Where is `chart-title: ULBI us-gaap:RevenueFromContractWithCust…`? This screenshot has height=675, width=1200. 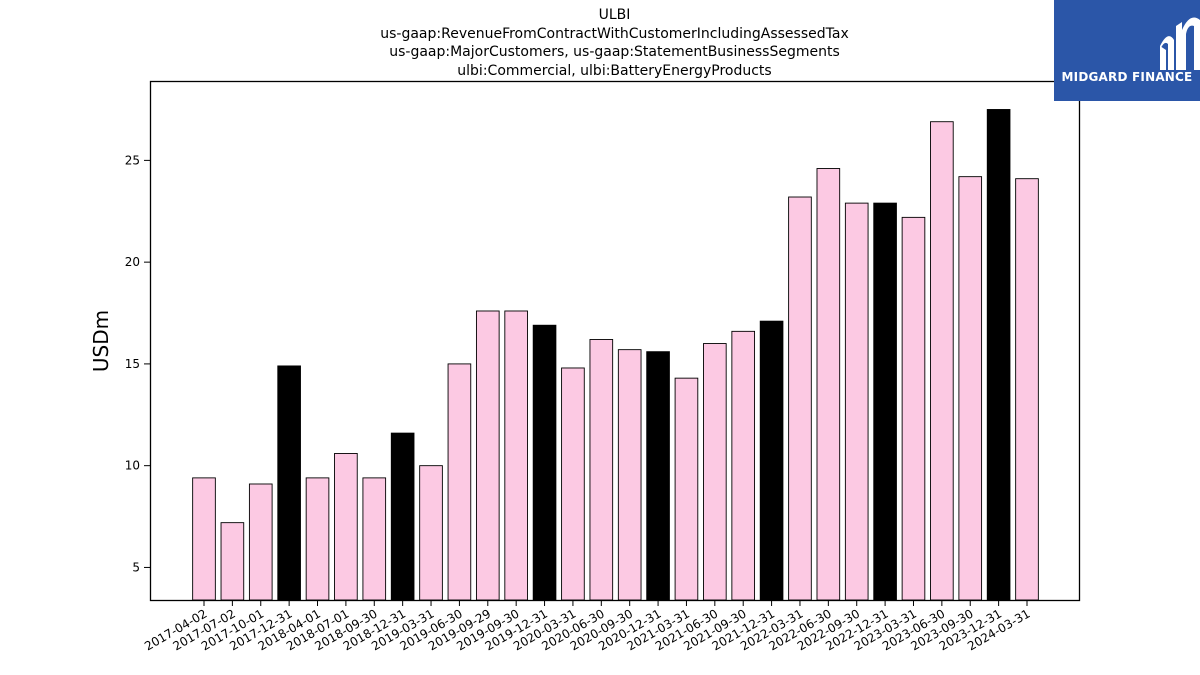 chart-title: ULBI us-gaap:RevenueFromContractWithCust… is located at coordinates (600, 43).